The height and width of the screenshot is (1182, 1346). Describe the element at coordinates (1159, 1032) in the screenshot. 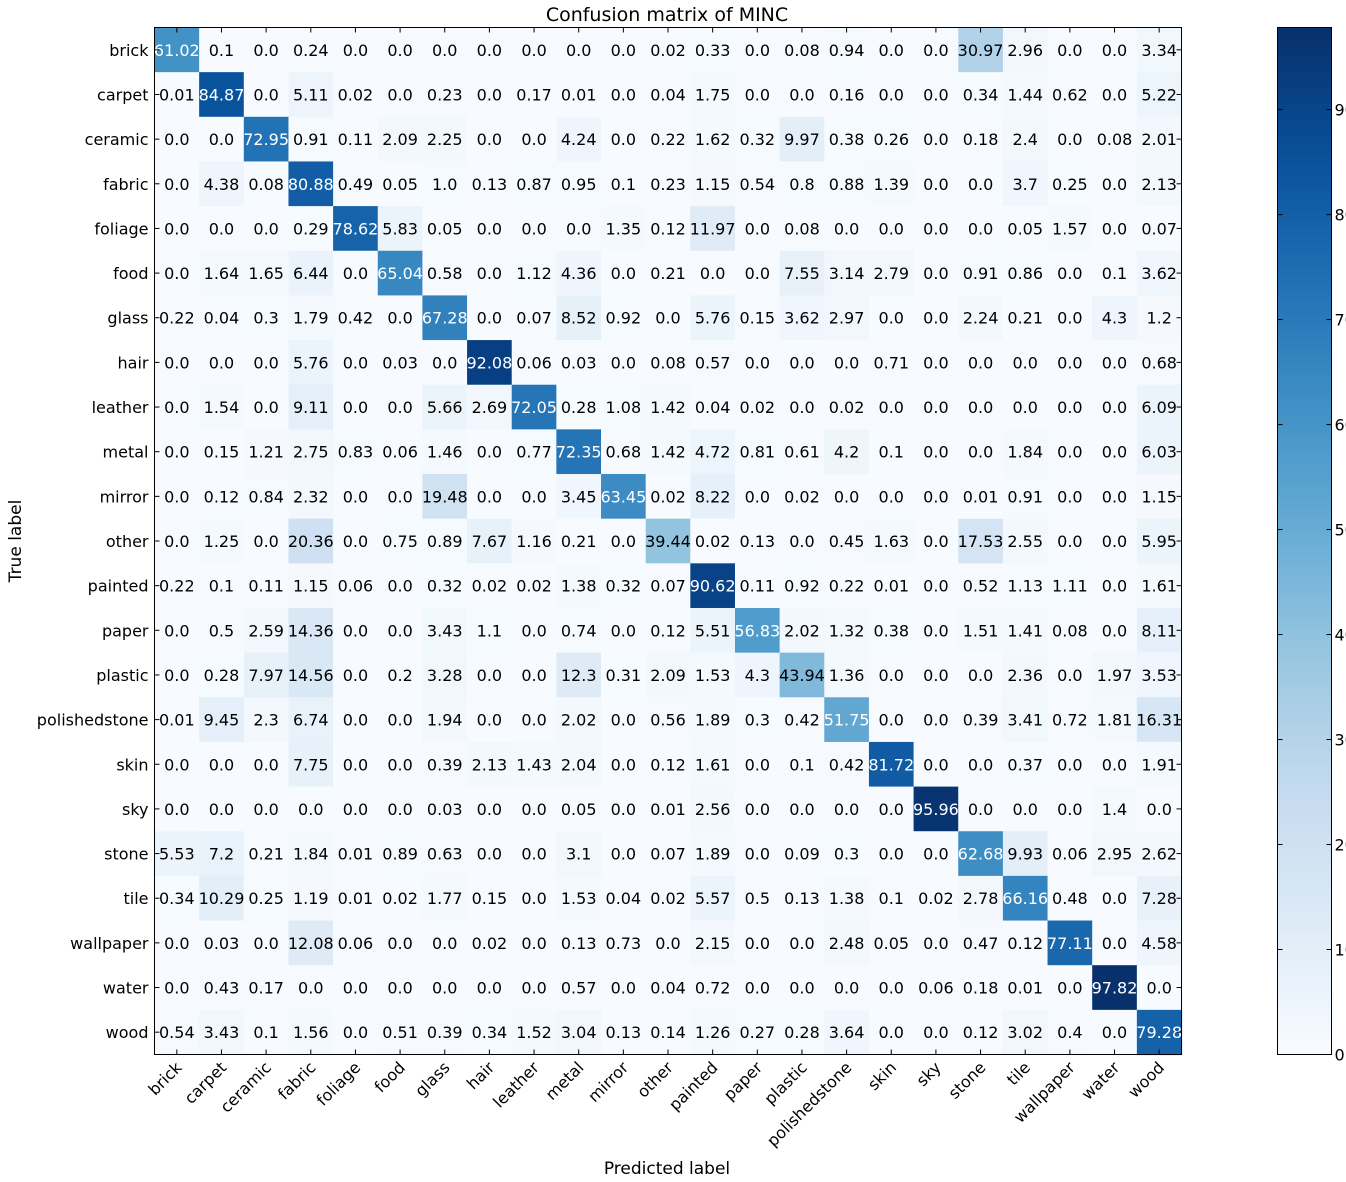

I see `cell-value-label: 79.28` at that location.